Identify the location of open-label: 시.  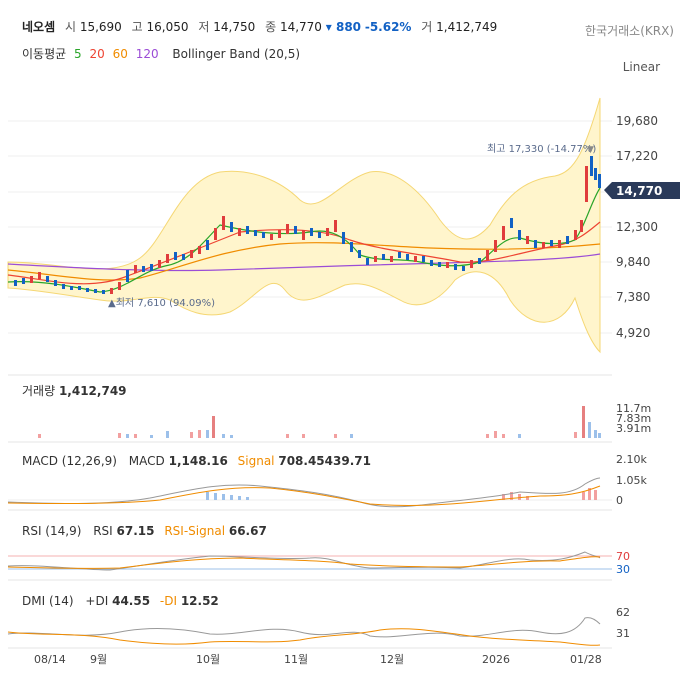
(70, 27).